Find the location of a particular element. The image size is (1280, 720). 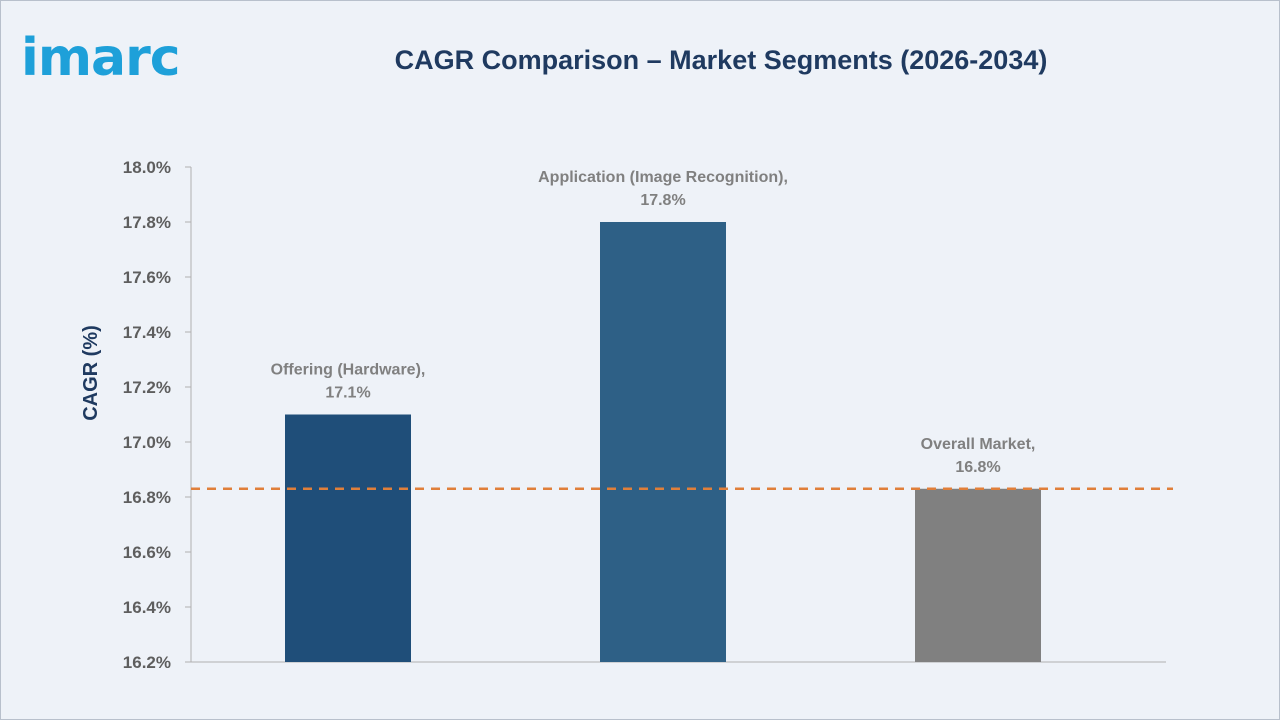

data-label-2-line-1: Application (Image Recognition), is located at coordinates (663, 177).